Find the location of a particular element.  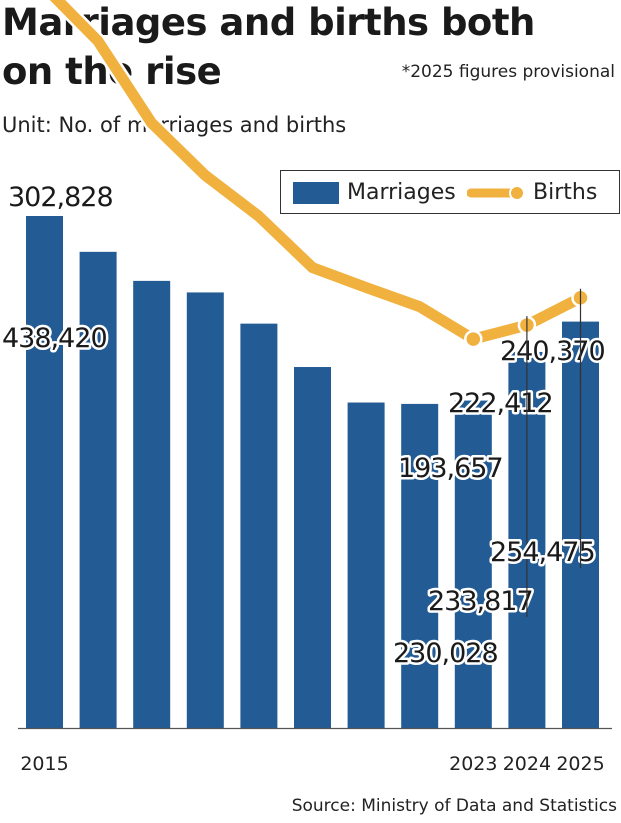

x-tick-label-2023: 2023 is located at coordinates (473, 764).